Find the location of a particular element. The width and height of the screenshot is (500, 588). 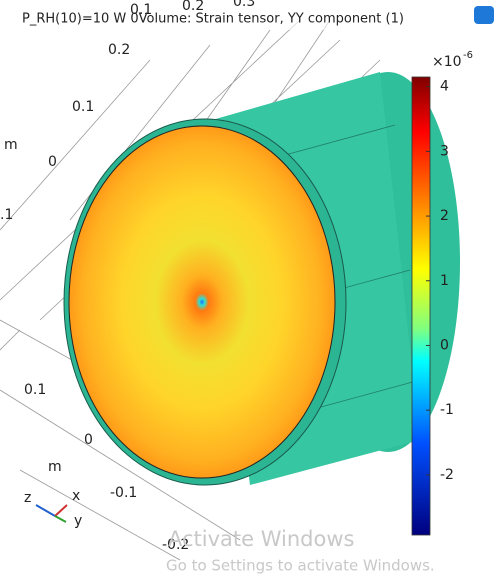

triad-x is located at coordinates (61, 510).